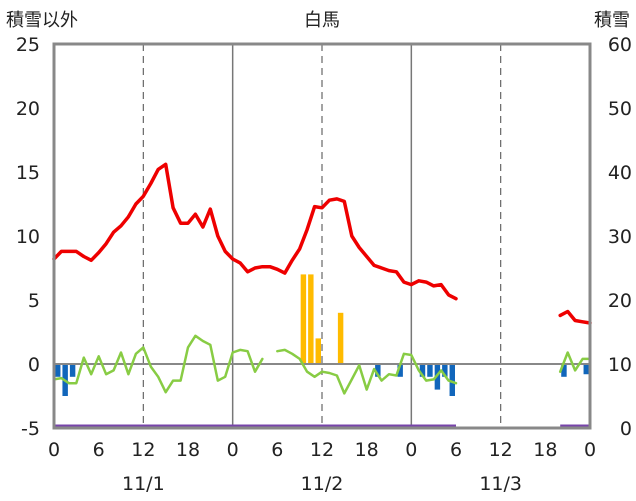 The image size is (636, 501). I want to click on left-tick-label: 10, so click(28, 237).